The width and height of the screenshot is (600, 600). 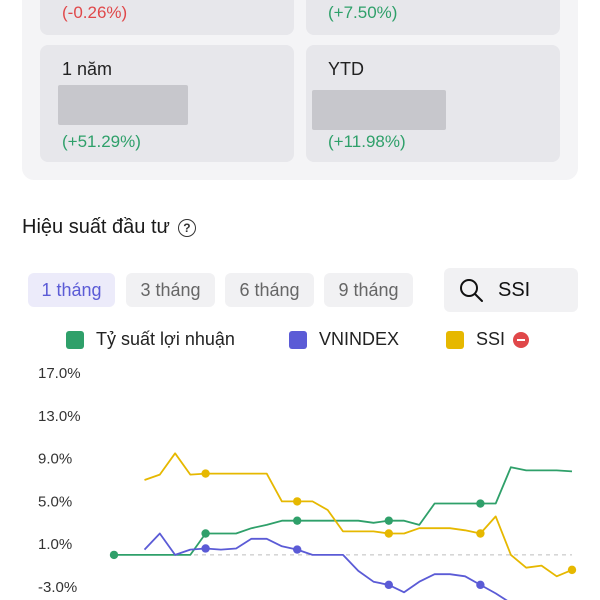 What do you see at coordinates (491, 339) in the screenshot?
I see `legend-label: SSI` at bounding box center [491, 339].